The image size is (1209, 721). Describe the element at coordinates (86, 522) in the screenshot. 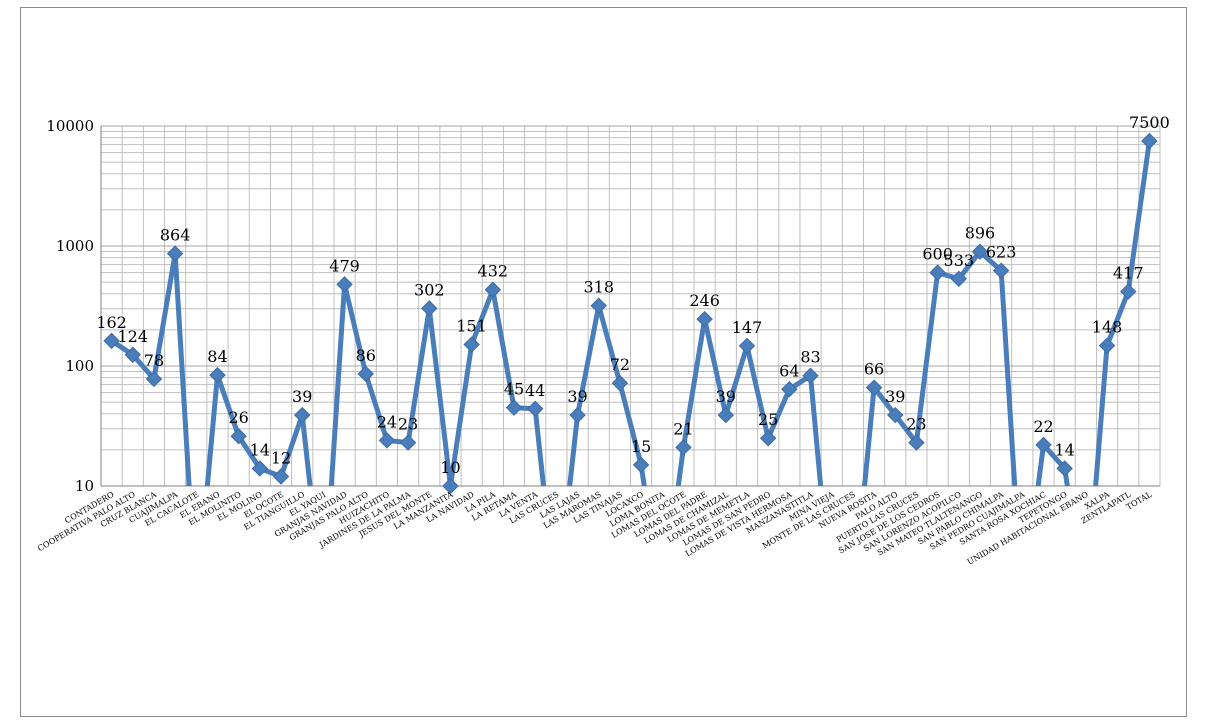

I see `x-tick-label: COOPERATIVA PALO ALTO` at that location.